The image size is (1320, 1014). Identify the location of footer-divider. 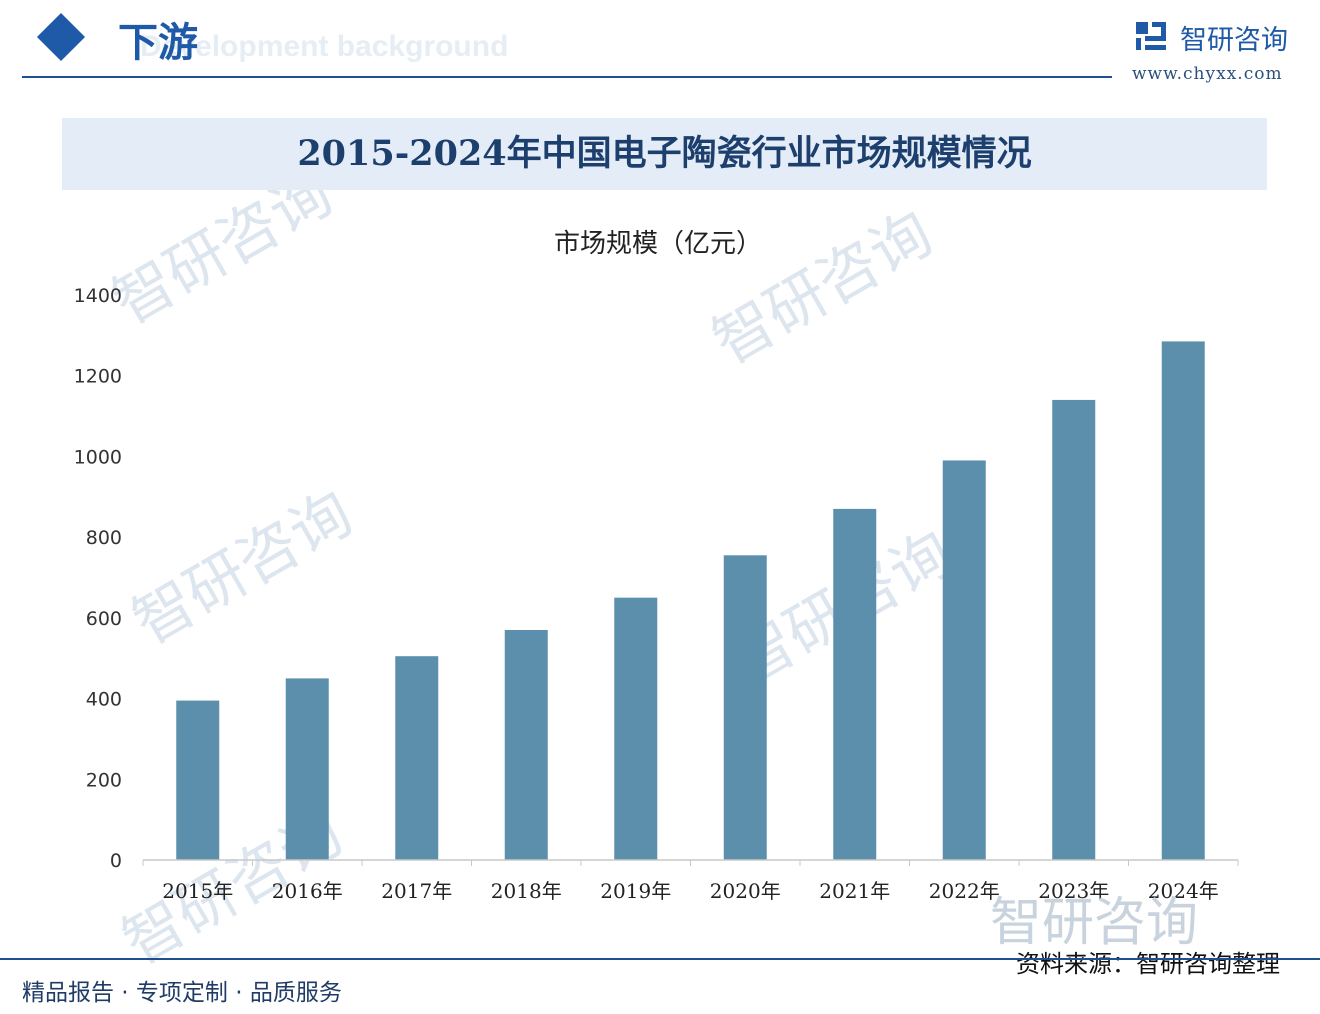
(660, 959).